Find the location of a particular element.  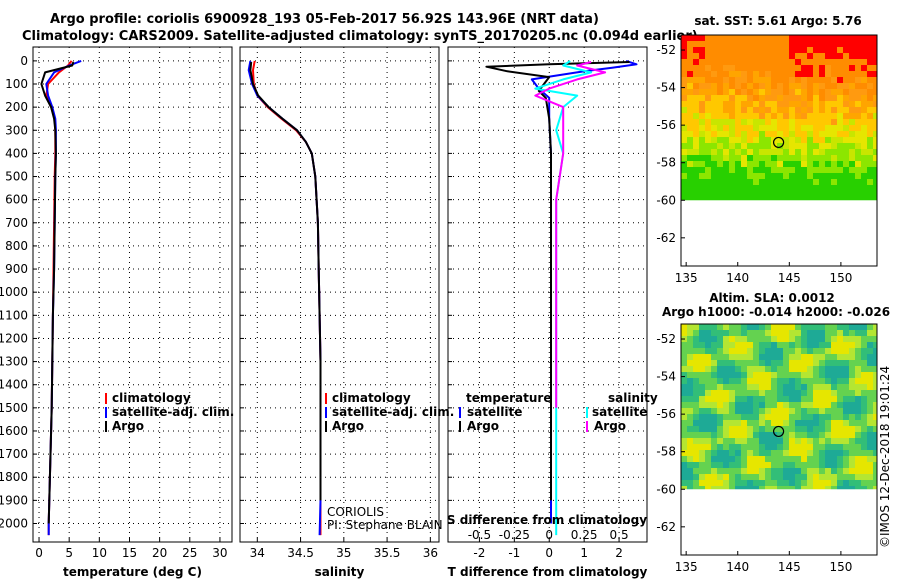

difference-top-tick-label: 0 is located at coordinates (549, 535).